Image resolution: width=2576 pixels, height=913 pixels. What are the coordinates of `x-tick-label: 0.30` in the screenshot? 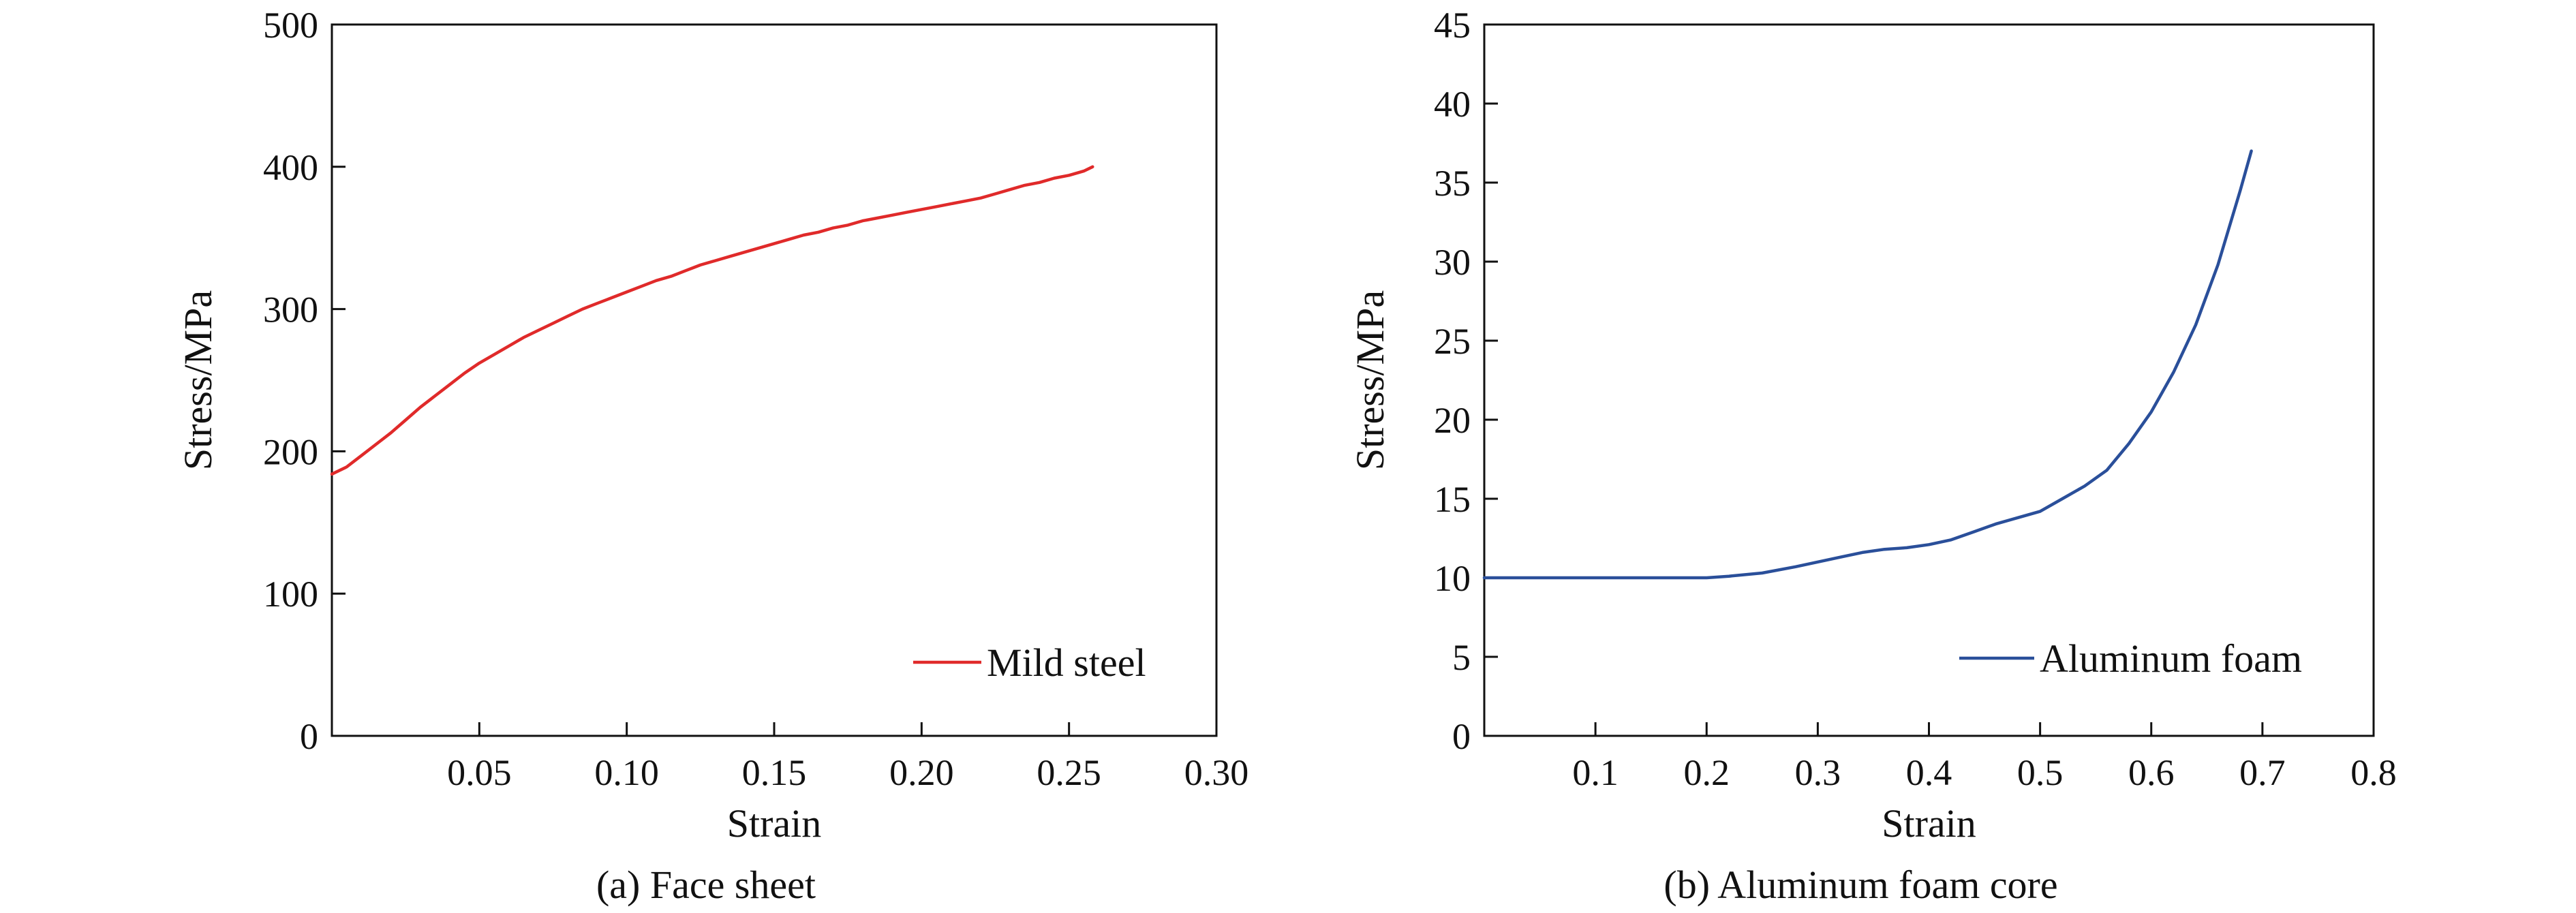 It's located at (1216, 772).